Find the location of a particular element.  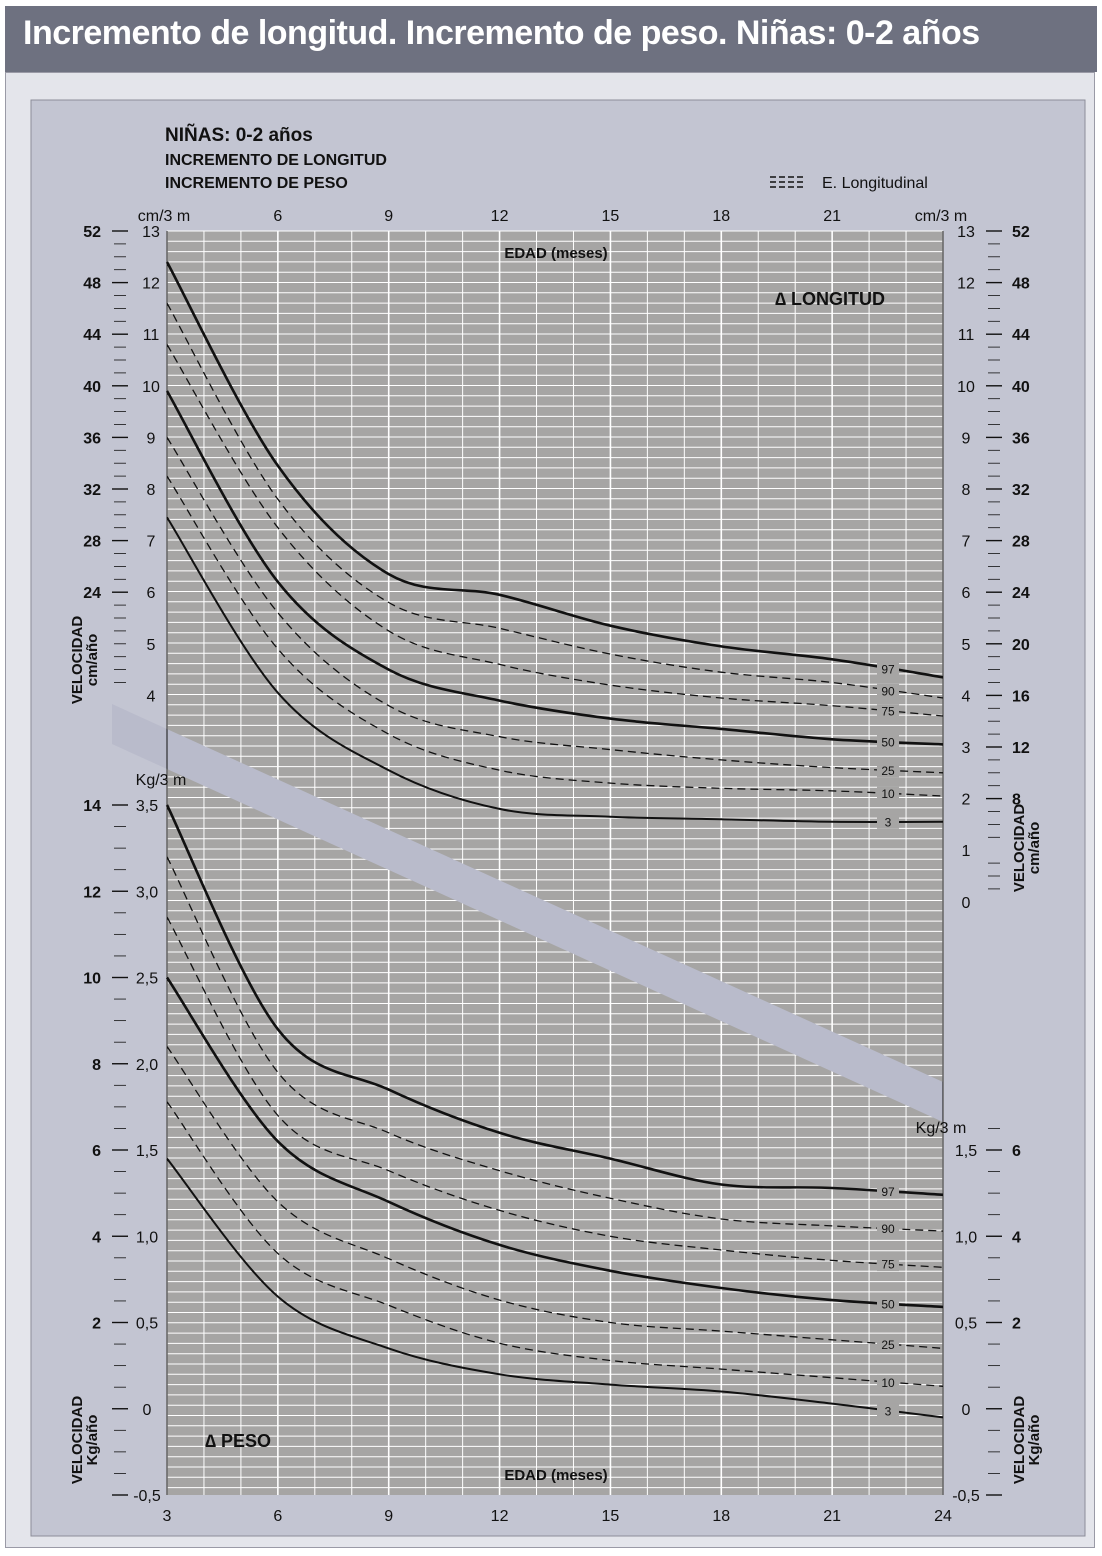

peso-series-p10 is located at coordinates (555, 1244).